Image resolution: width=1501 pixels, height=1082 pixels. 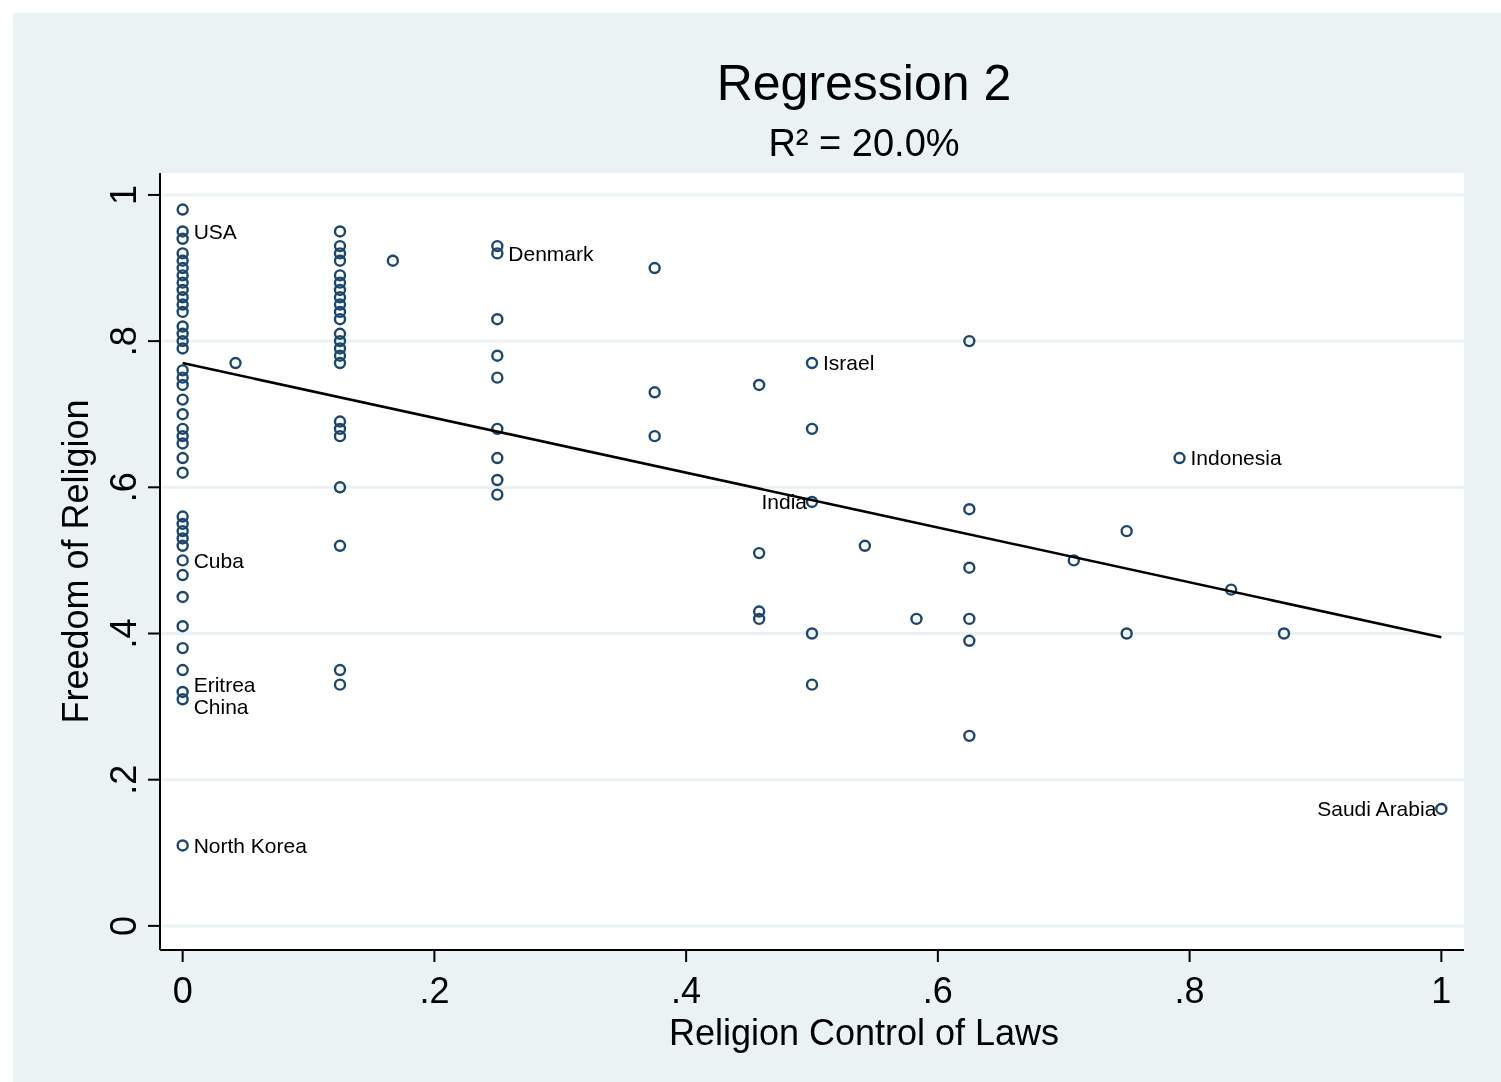 I want to click on chart-subtitle: R² = 20.0%, so click(x=864, y=143).